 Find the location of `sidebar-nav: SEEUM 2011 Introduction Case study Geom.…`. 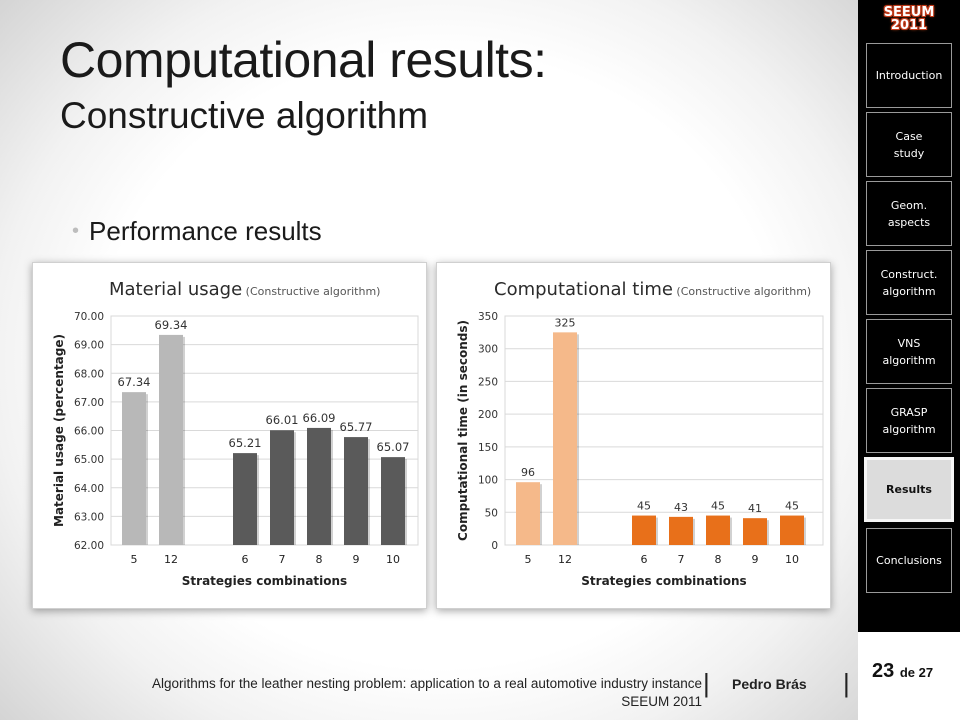

sidebar-nav: SEEUM 2011 Introduction Case study Geom.… is located at coordinates (909, 360).